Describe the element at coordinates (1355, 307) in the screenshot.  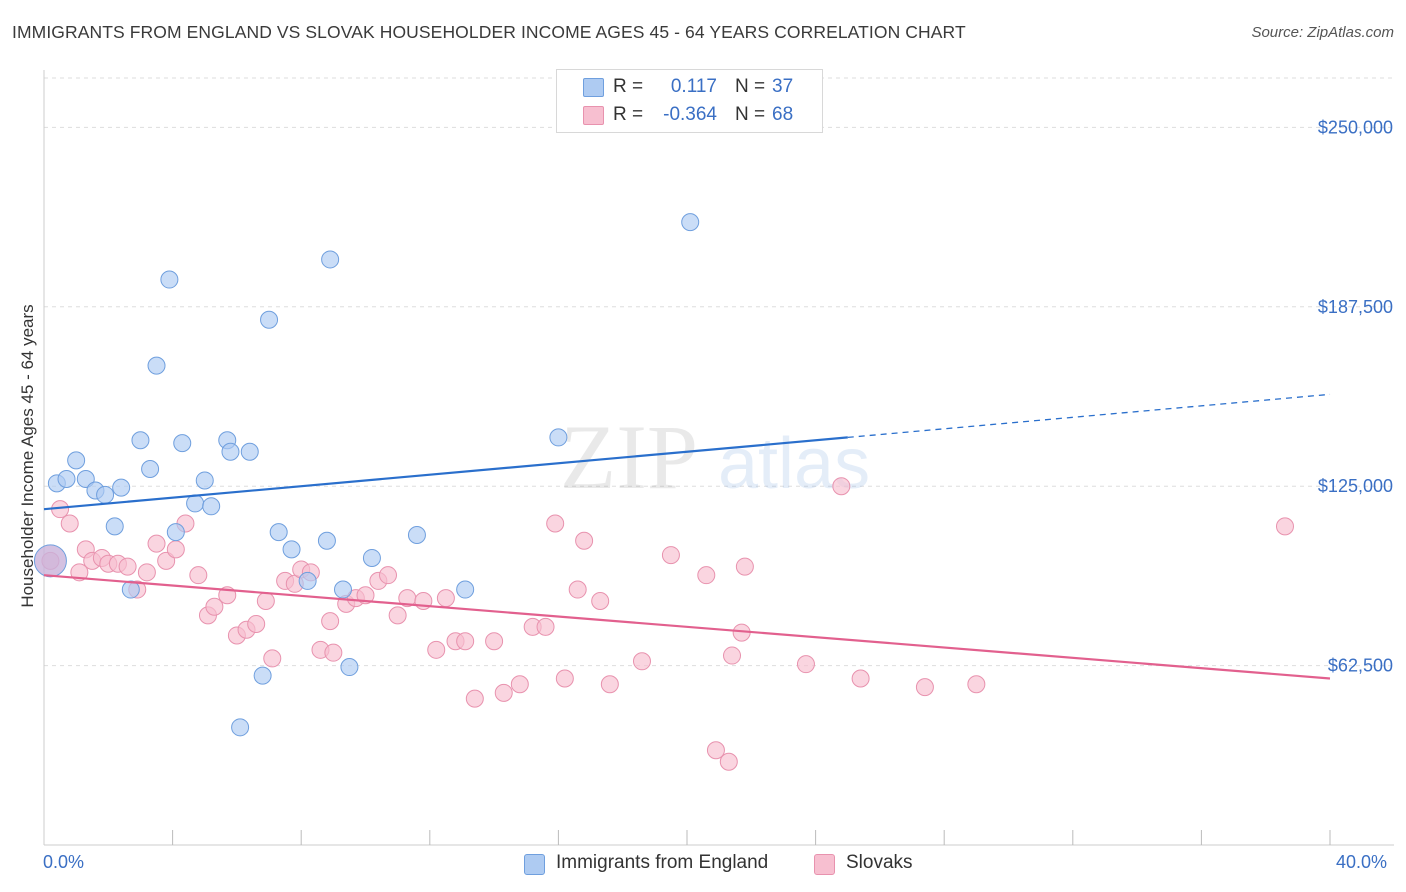
I see `y-tick-label: $187,500` at that location.